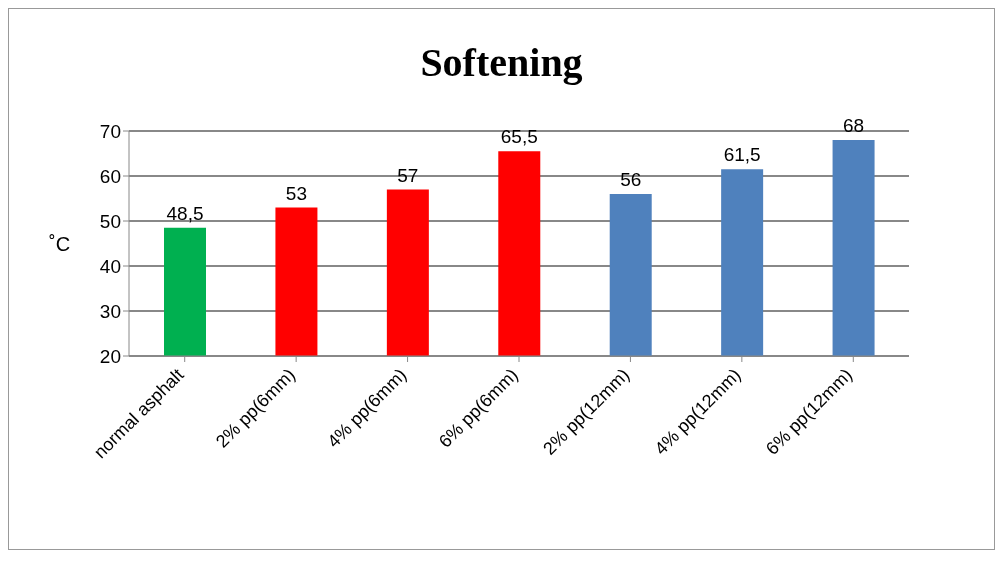  I want to click on data-label: 56, so click(631, 179).